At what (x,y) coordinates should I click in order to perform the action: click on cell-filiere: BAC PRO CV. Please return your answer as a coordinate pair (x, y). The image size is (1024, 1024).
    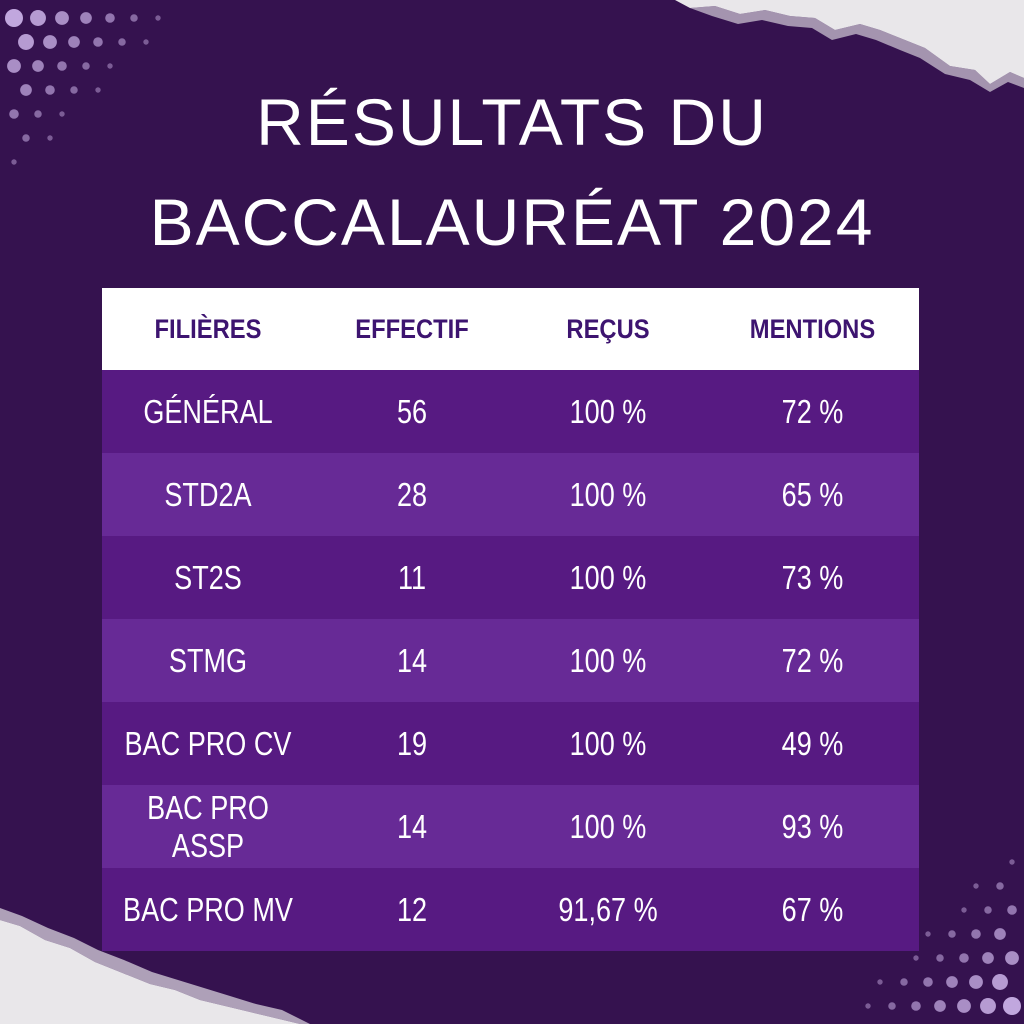
    Looking at the image, I should click on (208, 743).